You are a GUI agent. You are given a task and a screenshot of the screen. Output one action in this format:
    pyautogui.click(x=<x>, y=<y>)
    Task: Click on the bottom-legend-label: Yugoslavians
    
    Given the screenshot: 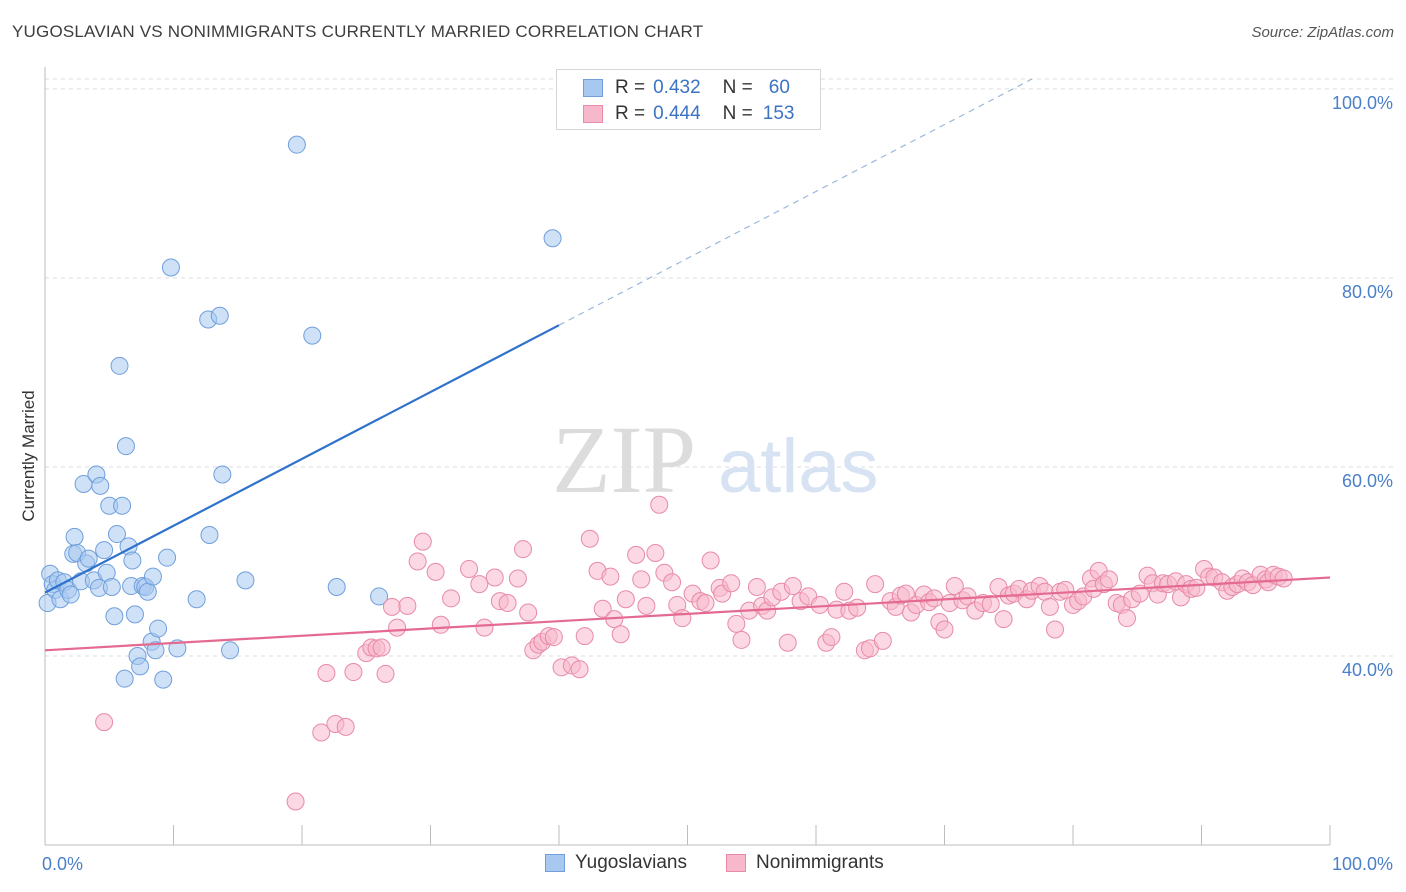 What is the action you would take?
    pyautogui.click(x=631, y=862)
    